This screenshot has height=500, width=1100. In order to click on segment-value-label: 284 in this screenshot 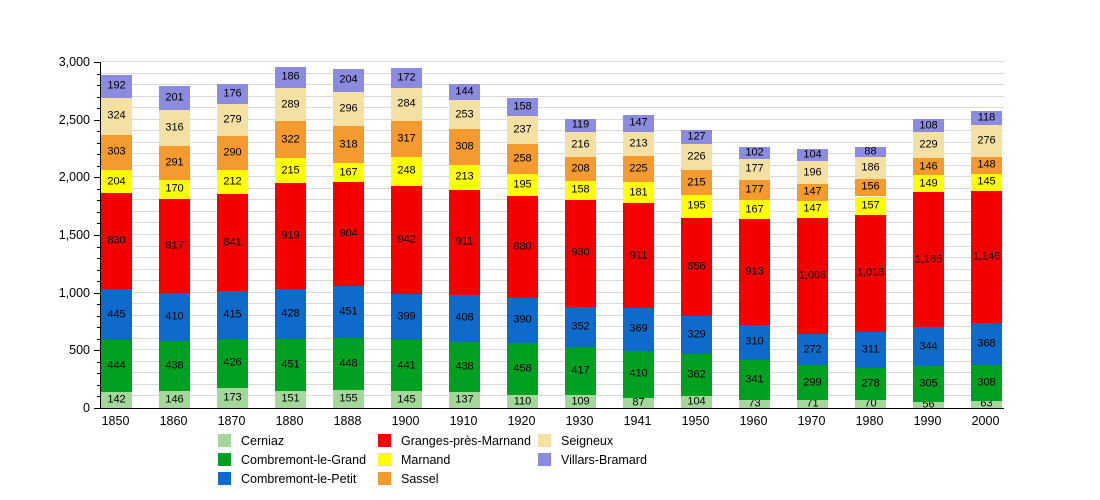, I will do `click(406, 103)`.